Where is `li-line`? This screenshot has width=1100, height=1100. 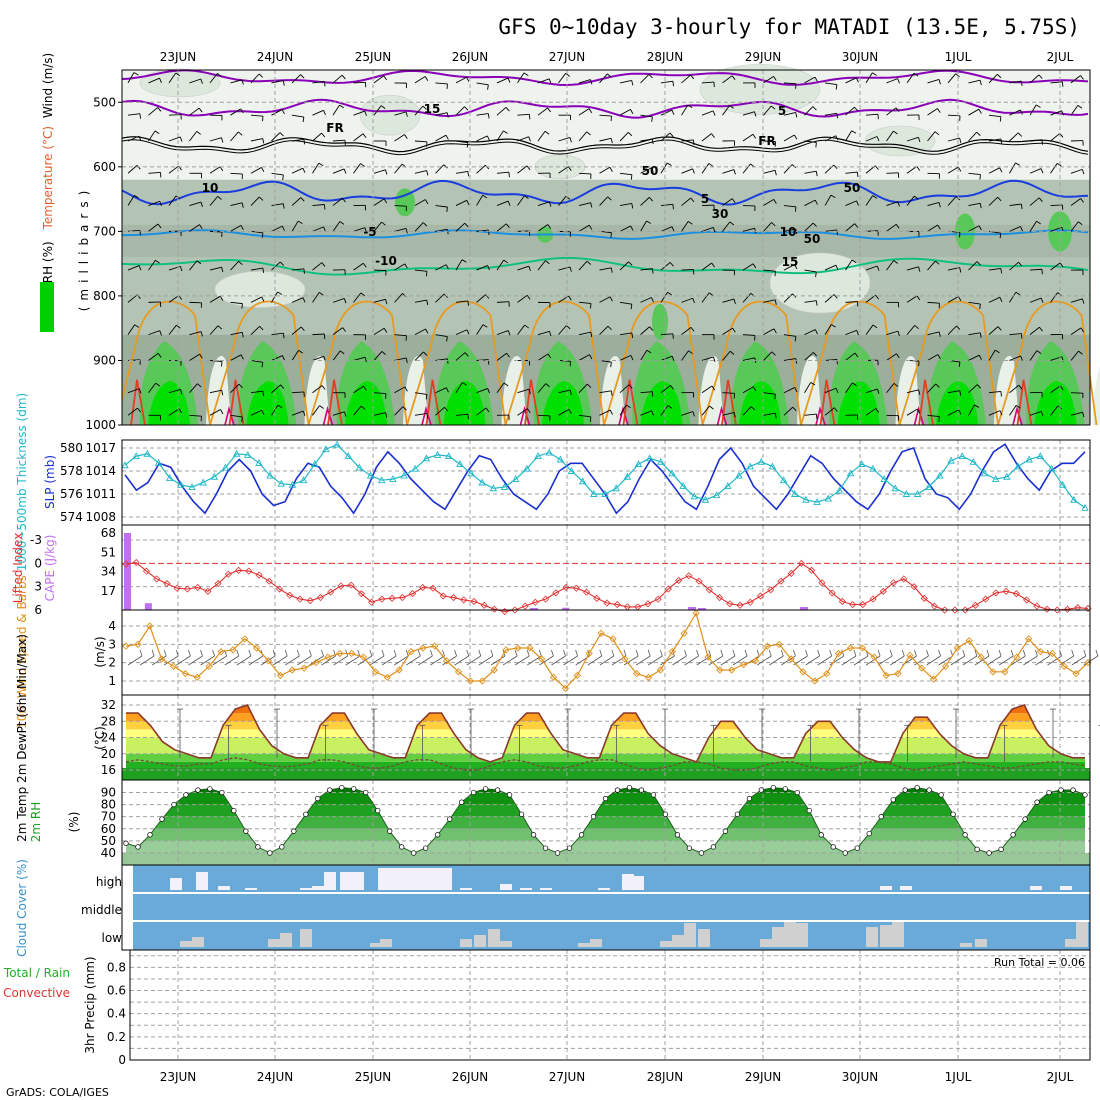 li-line is located at coordinates (607, 587).